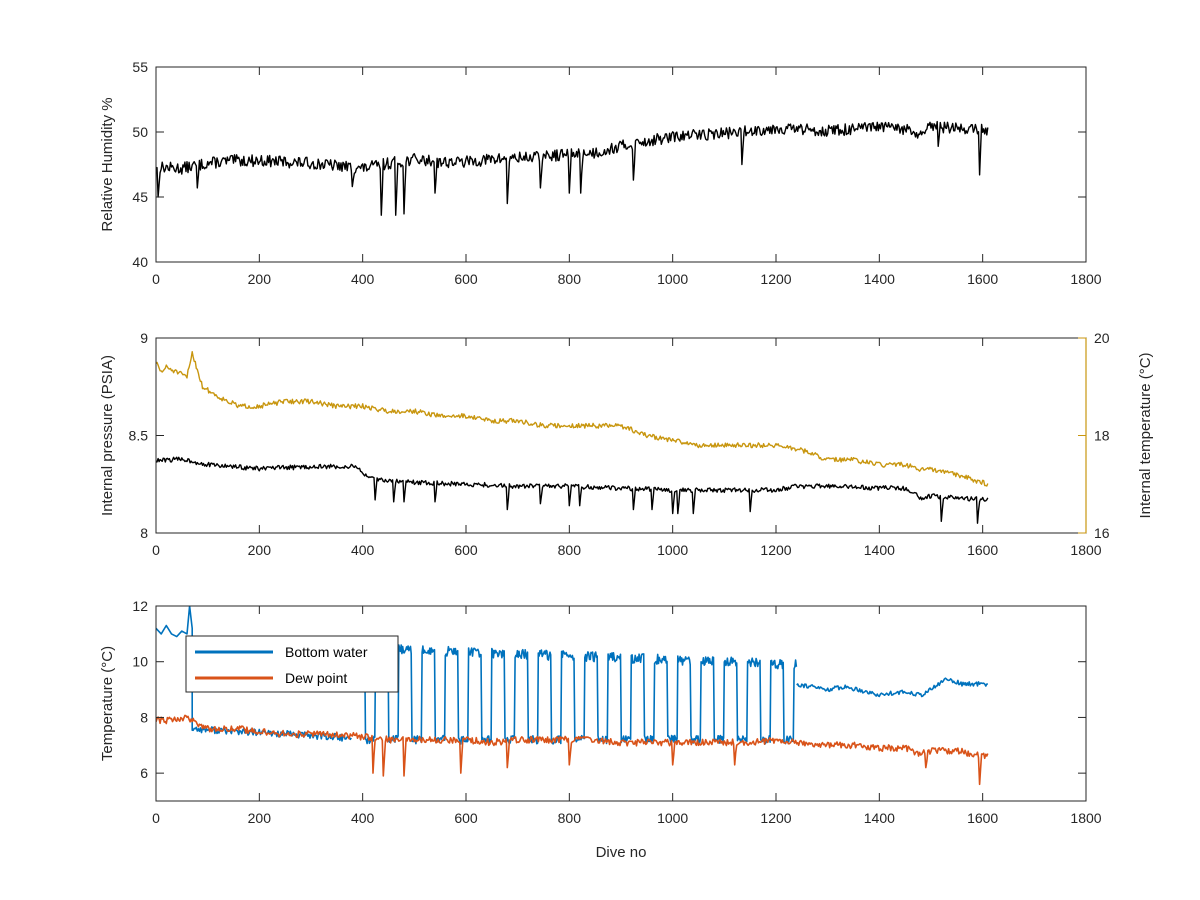 This screenshot has width=1200, height=900. I want to click on humidity-plot-area, so click(572, 168).